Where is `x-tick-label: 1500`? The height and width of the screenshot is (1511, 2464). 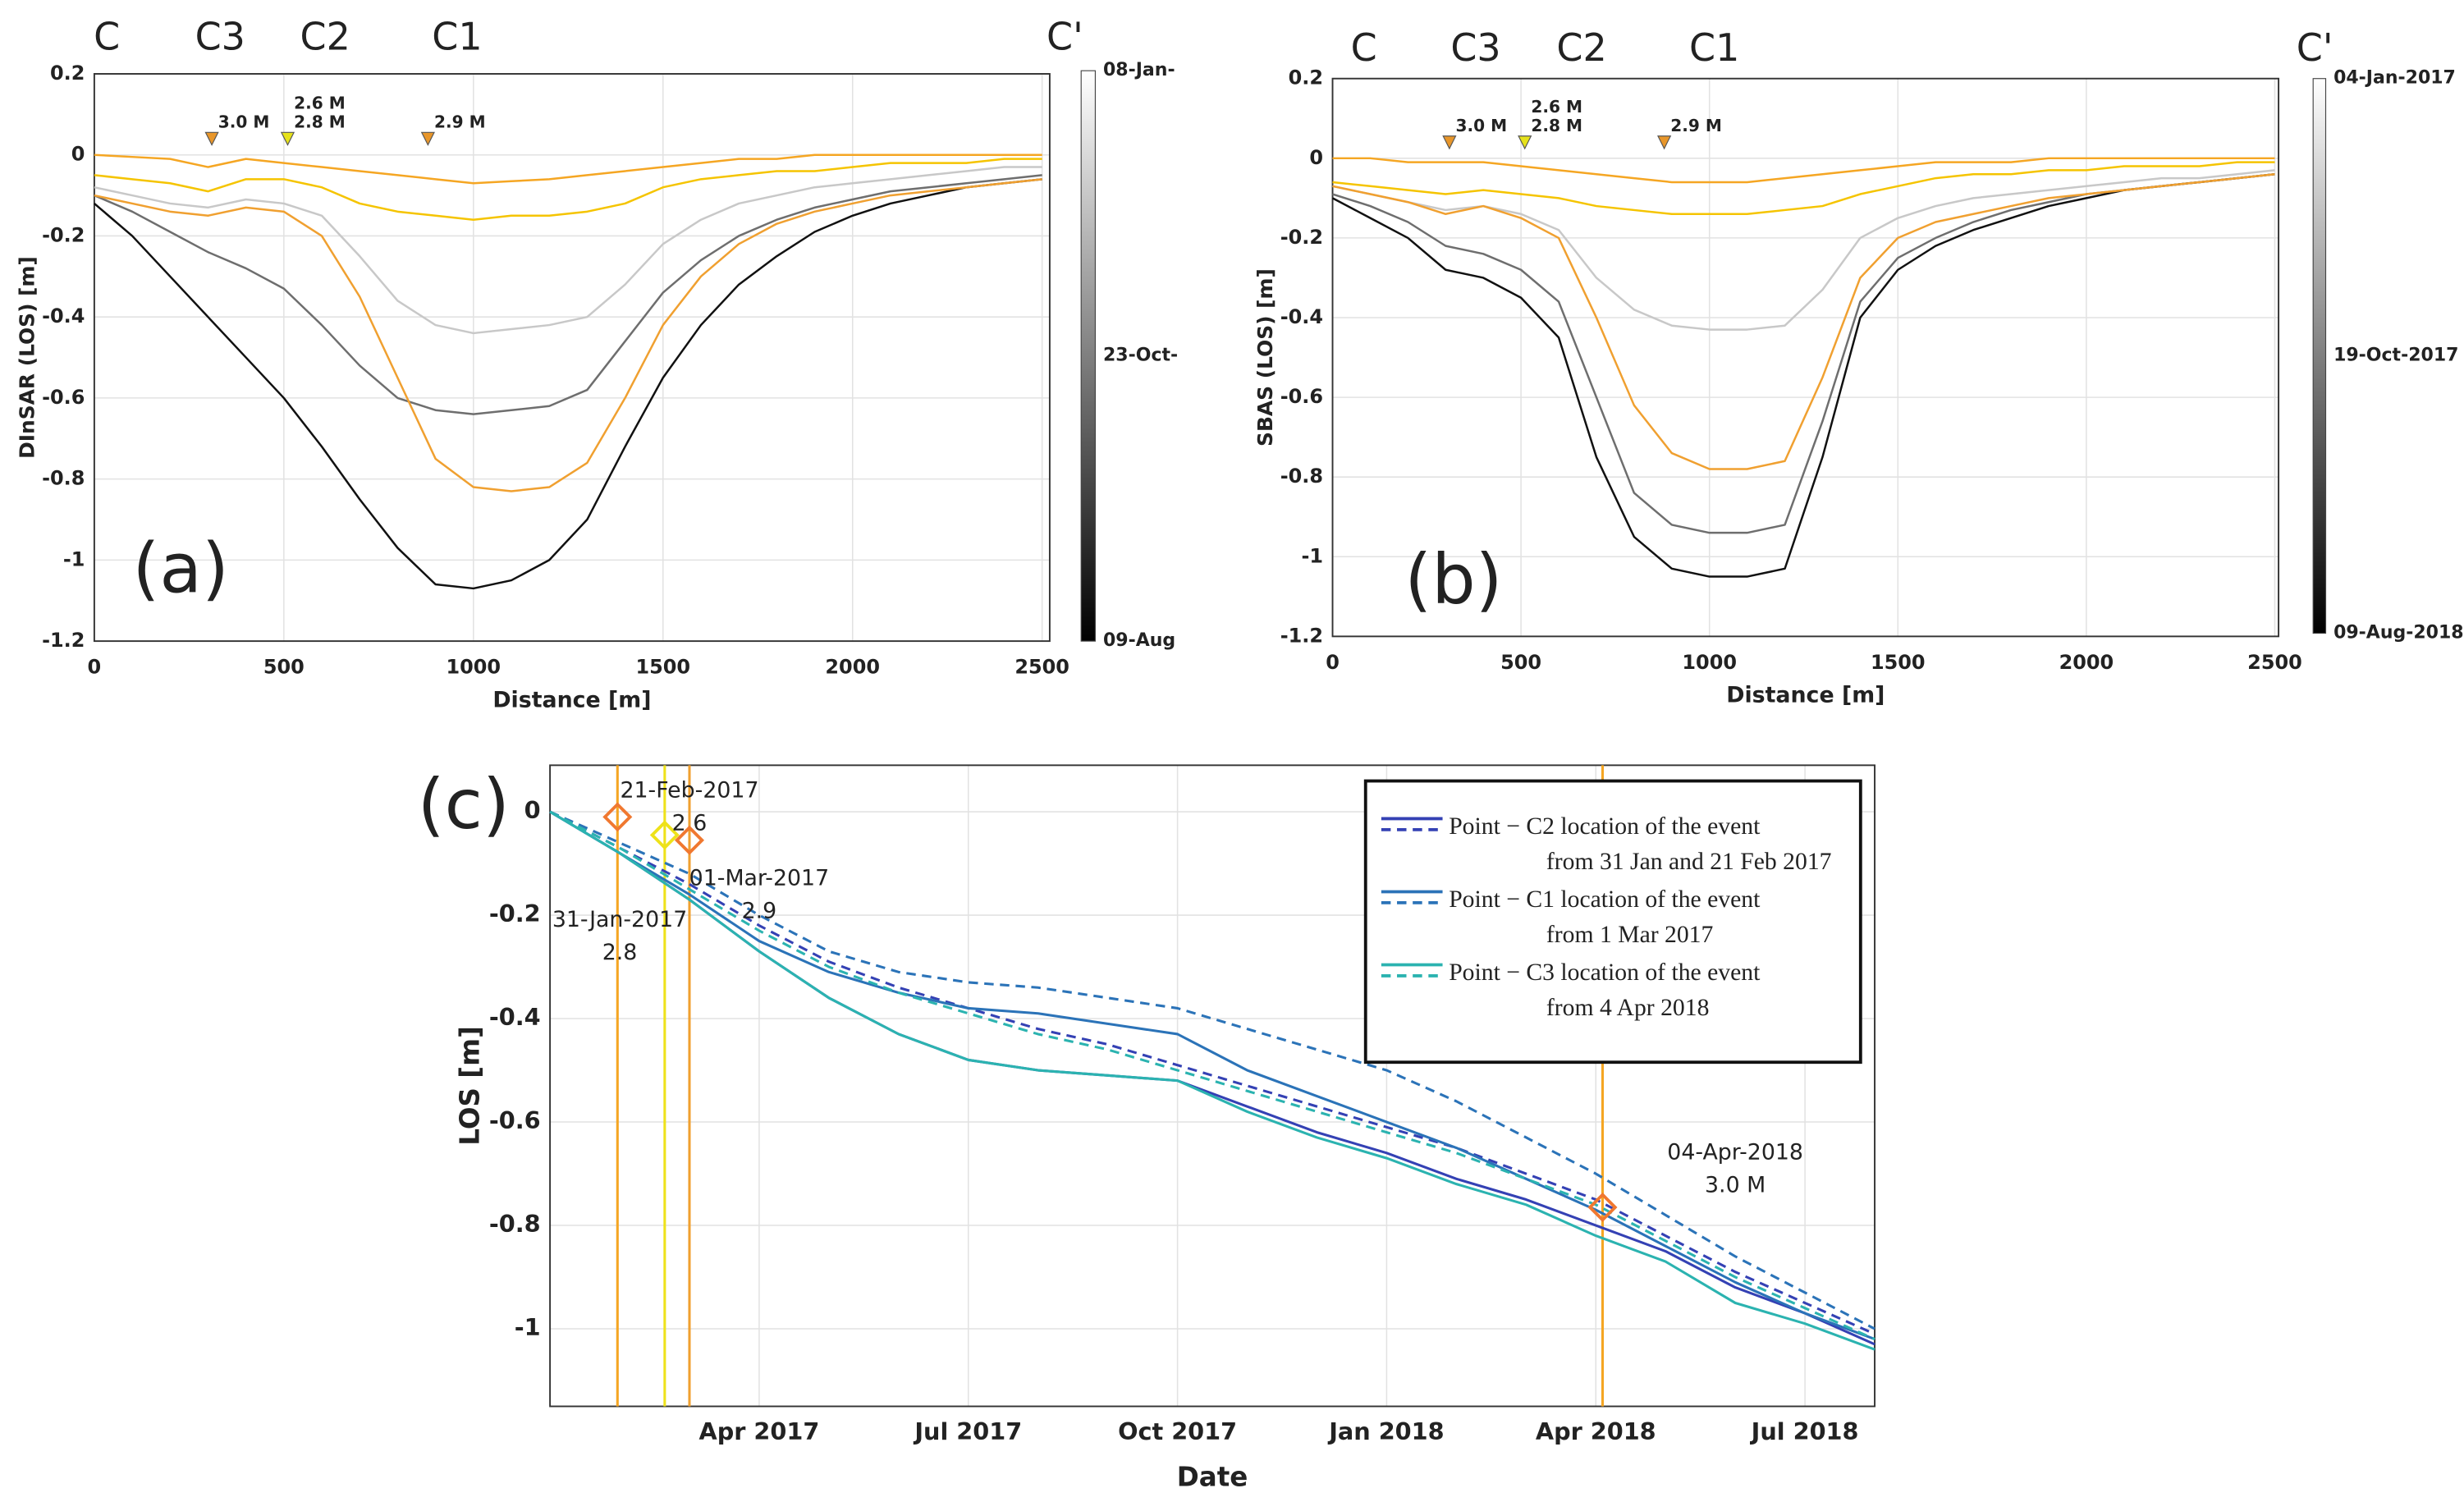 x-tick-label: 1500 is located at coordinates (1898, 662).